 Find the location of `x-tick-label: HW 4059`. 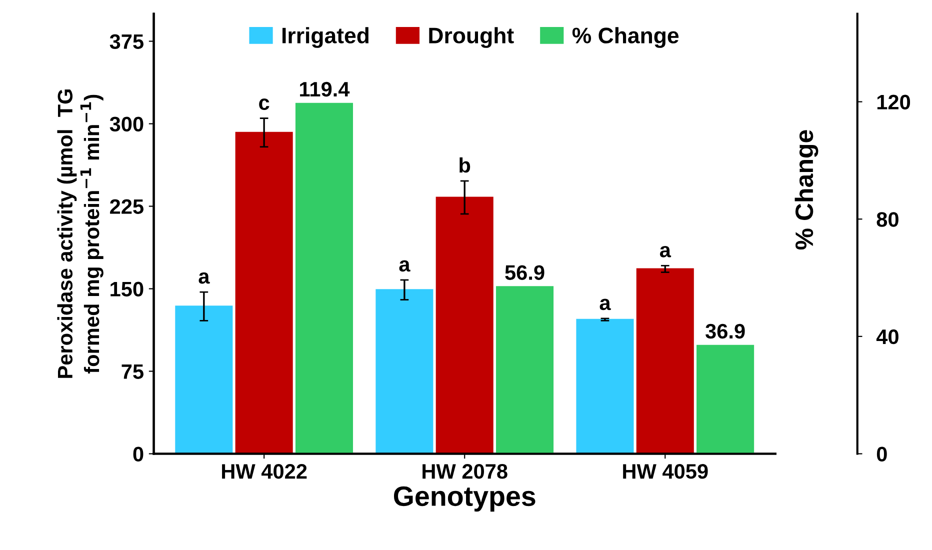

x-tick-label: HW 4059 is located at coordinates (665, 471).